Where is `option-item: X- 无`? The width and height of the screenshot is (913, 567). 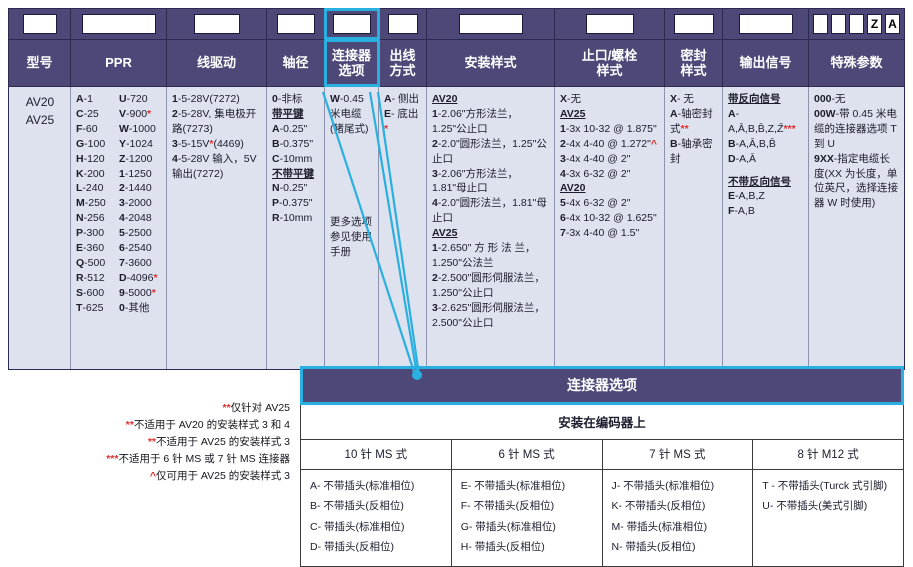 option-item: X- 无 is located at coordinates (682, 99).